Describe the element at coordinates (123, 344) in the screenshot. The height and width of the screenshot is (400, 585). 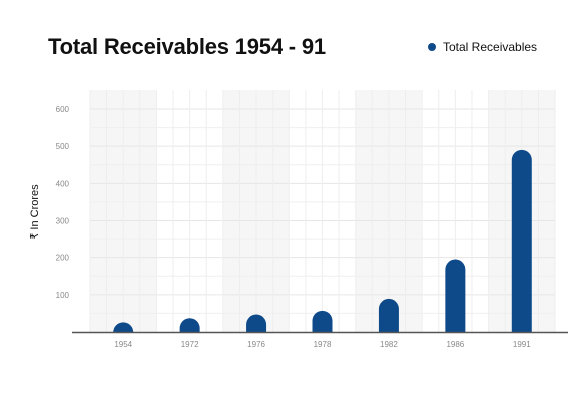
I see `x-tick-label: 1954` at that location.